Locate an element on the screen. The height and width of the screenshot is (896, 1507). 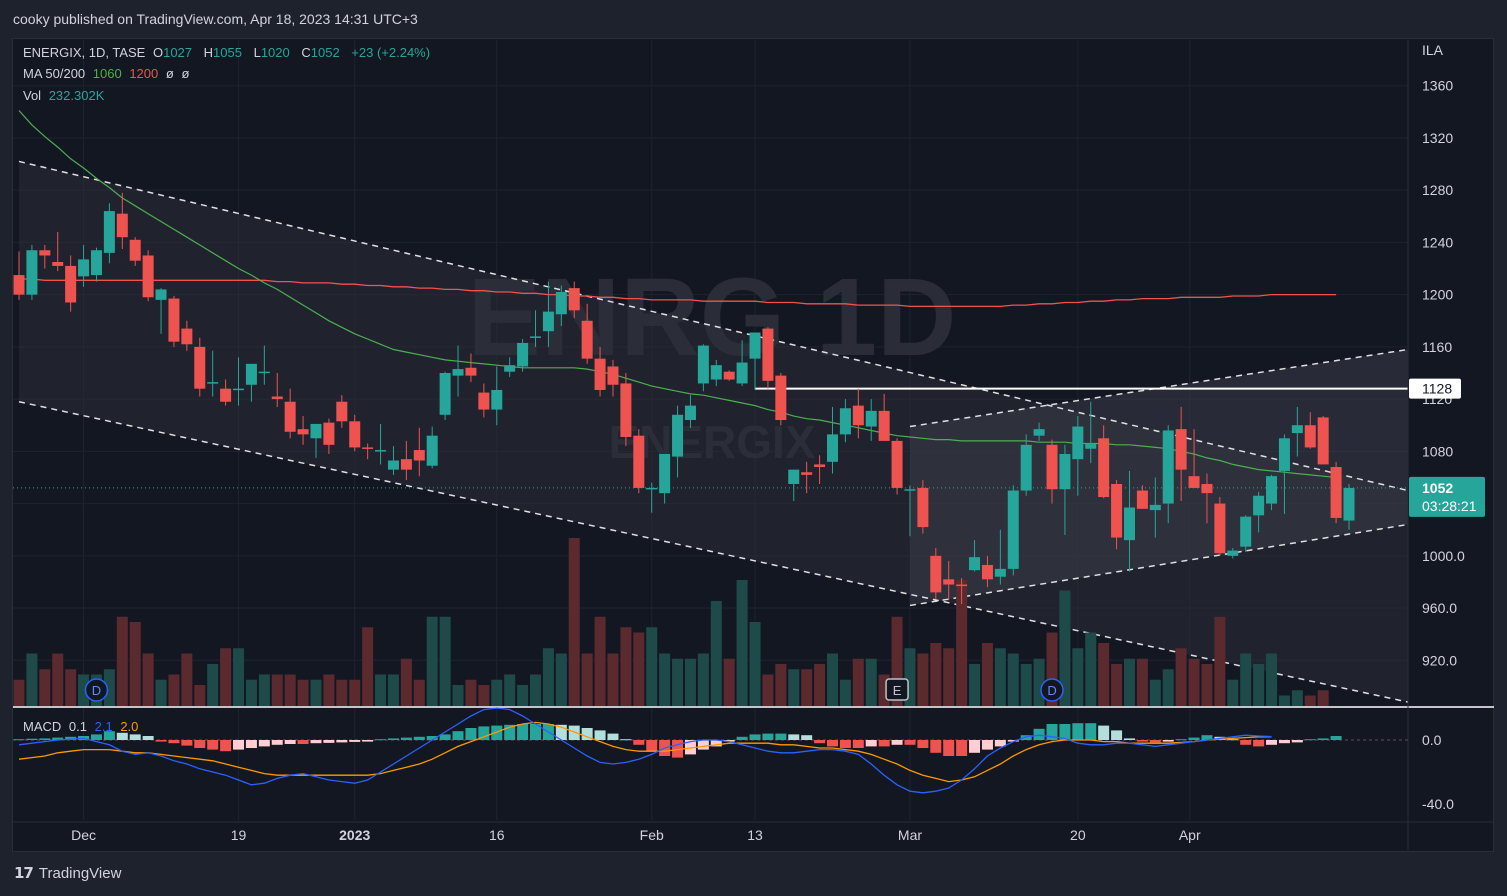
macd-signal-value: 2.0 is located at coordinates (129, 726).